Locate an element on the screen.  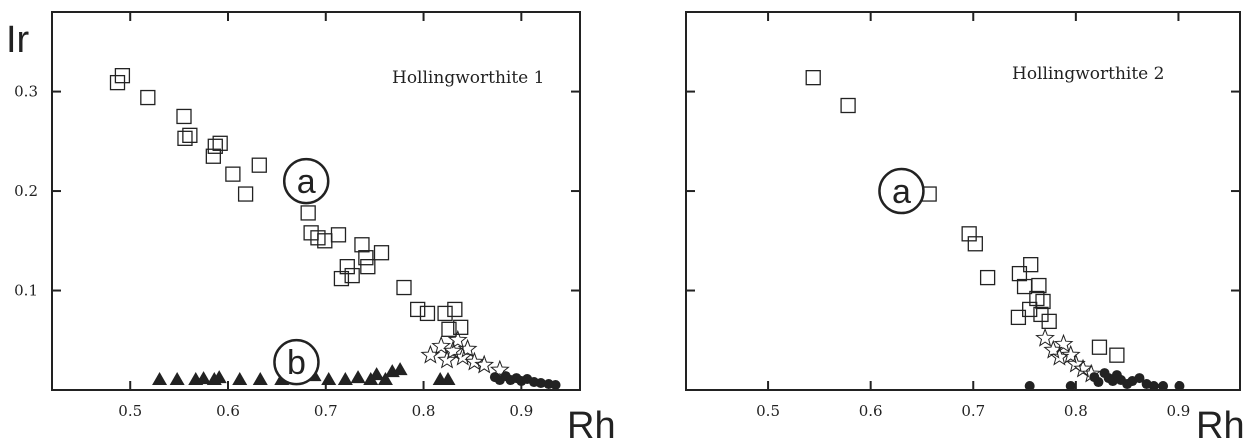
y-axis-label: Ir is located at coordinates (18, 40).